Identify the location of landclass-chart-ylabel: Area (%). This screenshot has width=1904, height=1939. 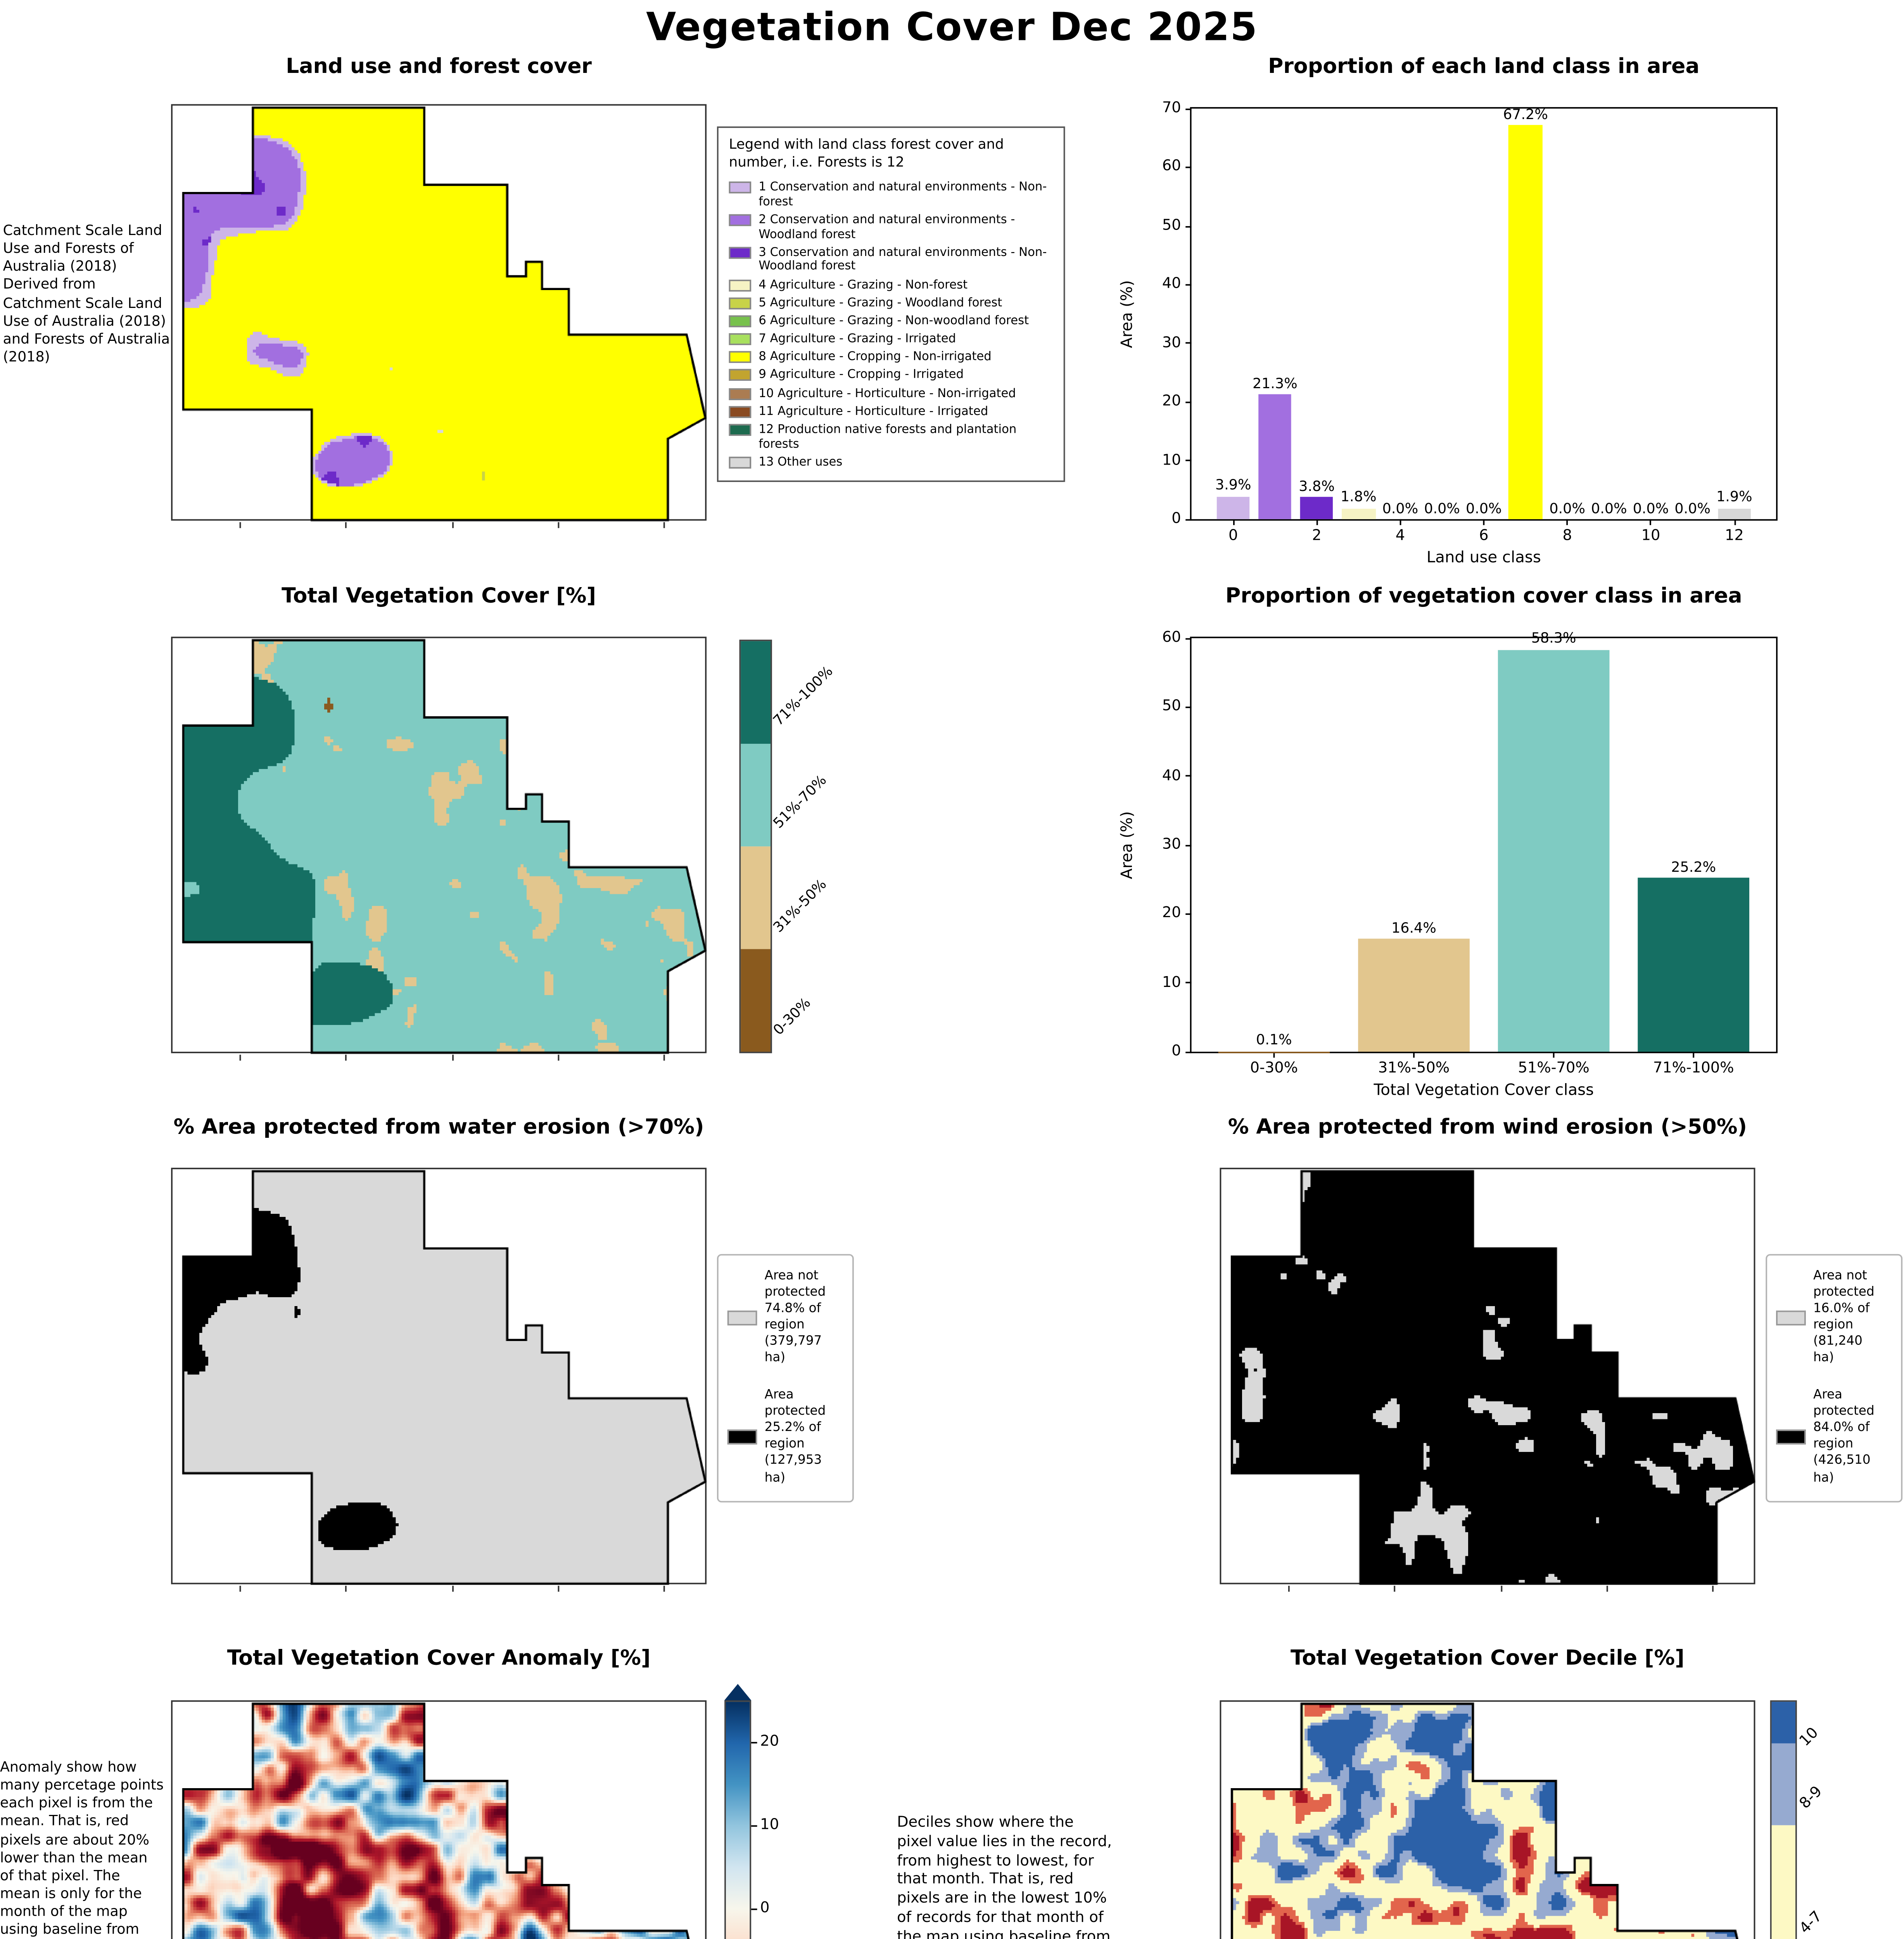
(1127, 314).